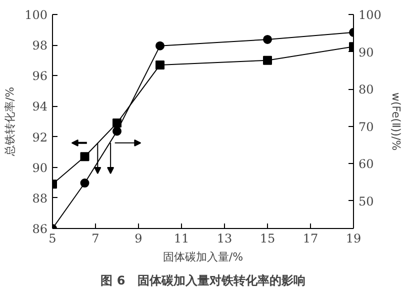 This screenshot has width=409, height=296. What do you see at coordinates (366, 164) in the screenshot?
I see `y2-tick-label: 60` at bounding box center [366, 164].